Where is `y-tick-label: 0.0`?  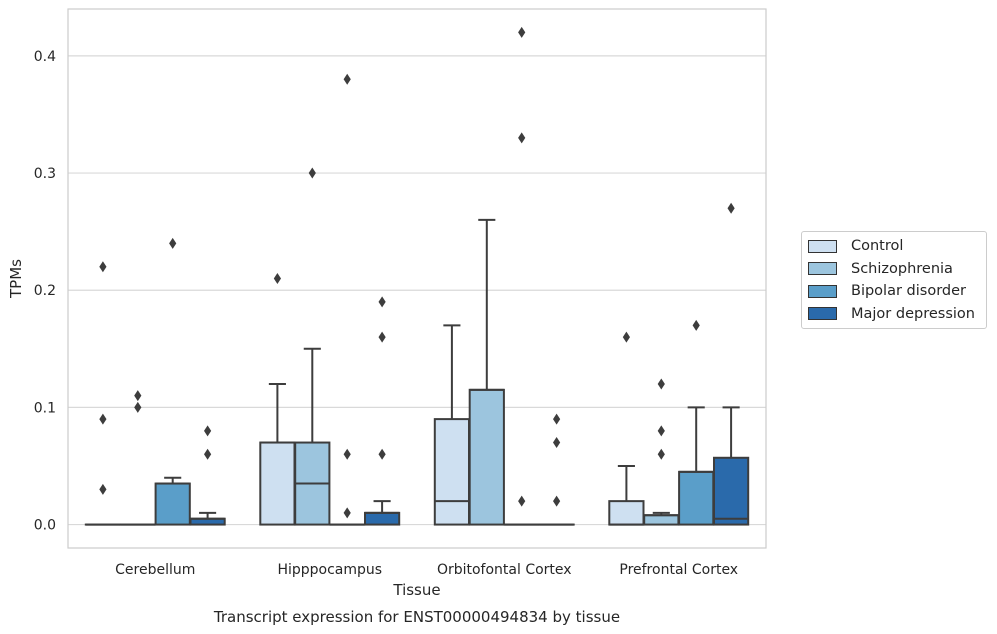 y-tick-label: 0.0 is located at coordinates (45, 526).